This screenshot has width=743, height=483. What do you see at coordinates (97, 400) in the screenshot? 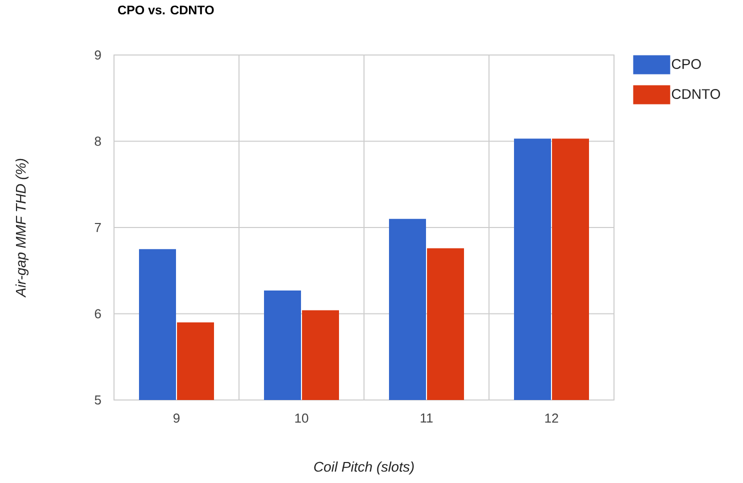
I see `y-tick-label: 5` at bounding box center [97, 400].